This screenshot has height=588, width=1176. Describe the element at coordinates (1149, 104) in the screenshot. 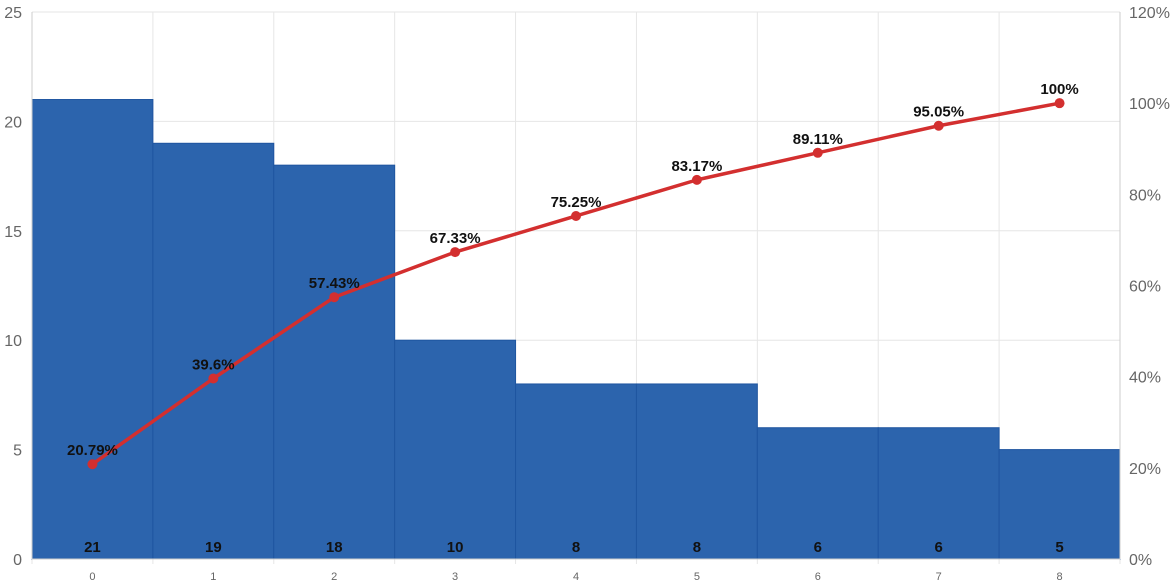

I see `y-right-tick-label: 100%` at that location.